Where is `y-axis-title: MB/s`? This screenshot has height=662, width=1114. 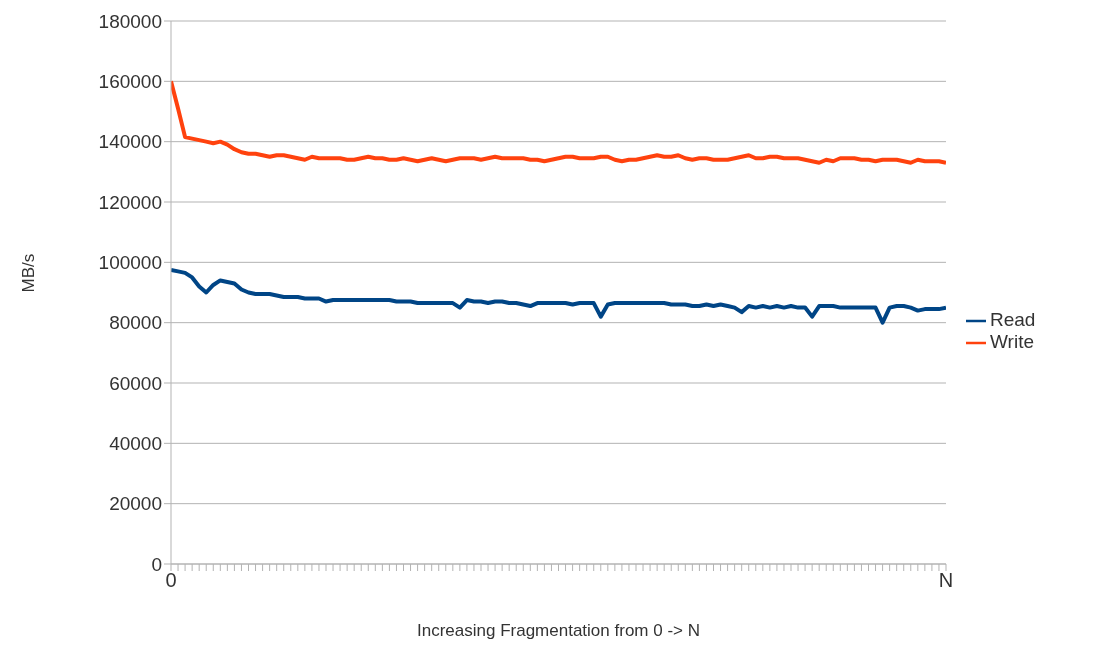
y-axis-title: MB/s is located at coordinates (29, 273).